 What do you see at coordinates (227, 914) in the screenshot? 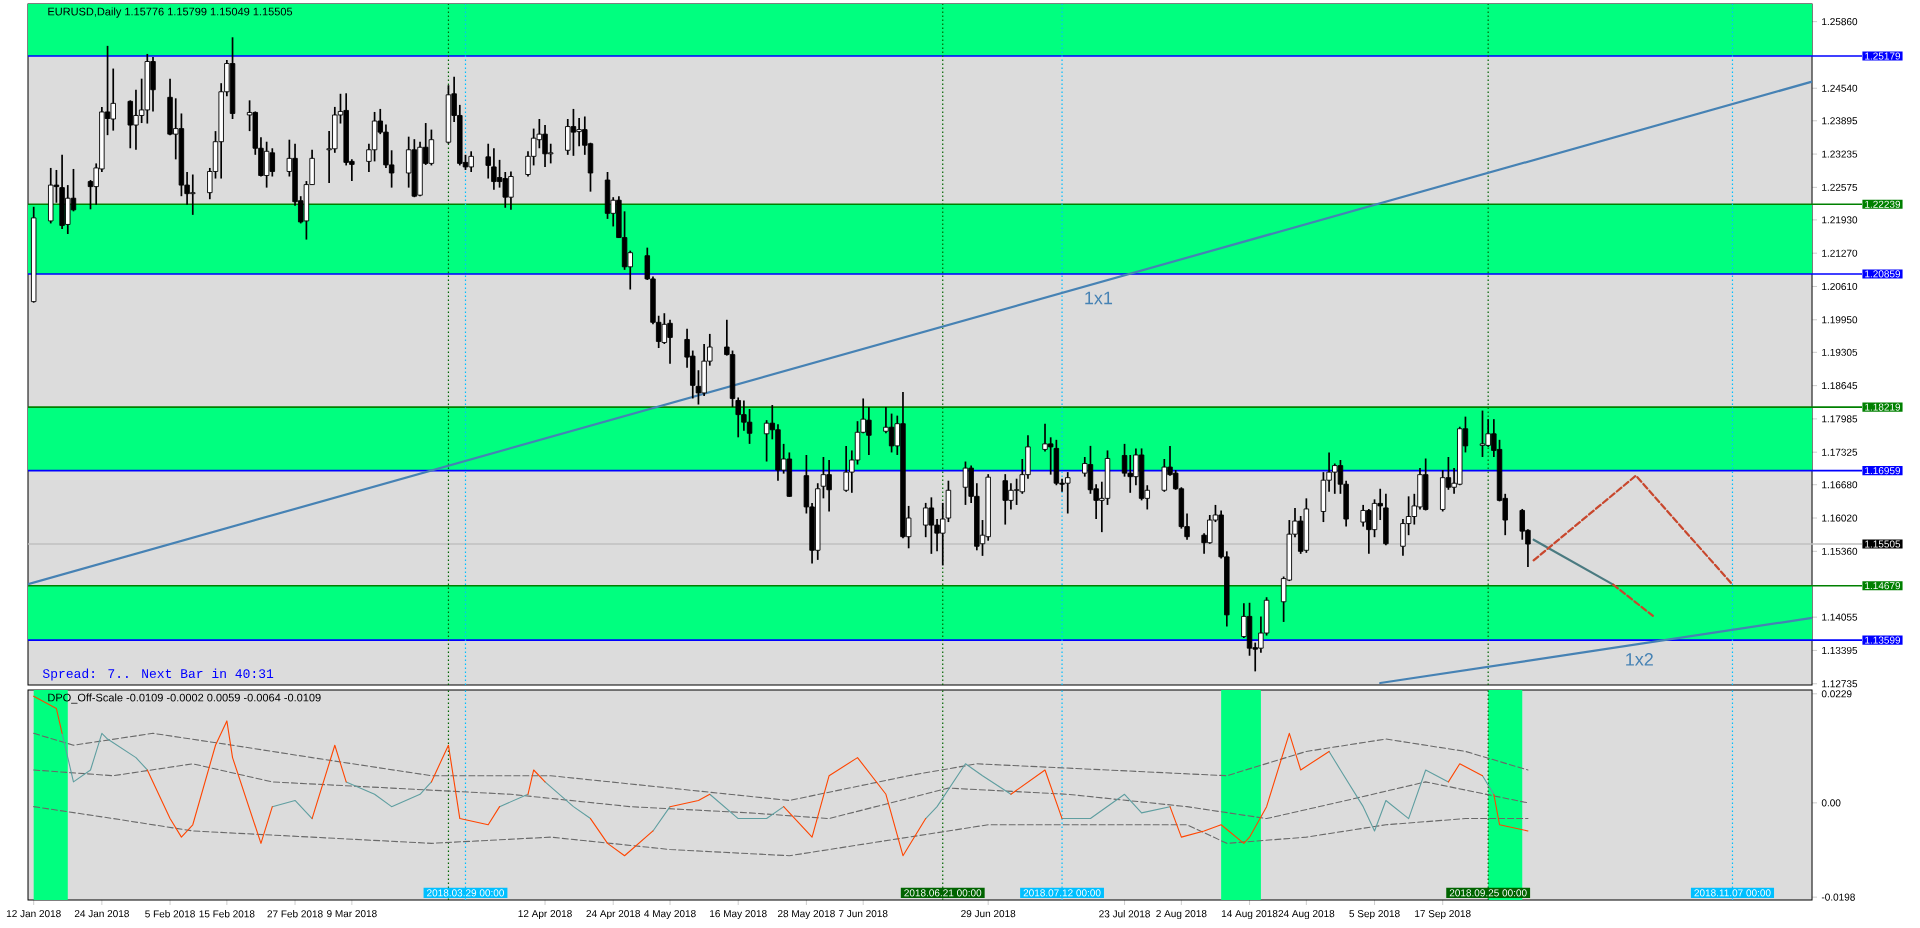
I see `x-tick-label: 15 Feb 2018` at bounding box center [227, 914].